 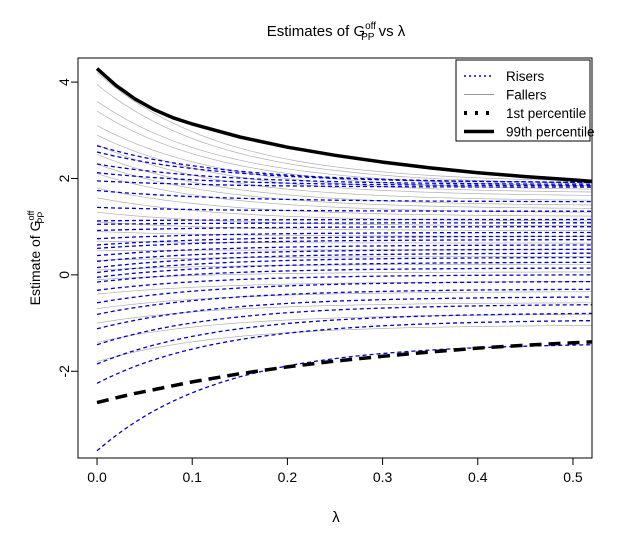 What do you see at coordinates (97, 477) in the screenshot?
I see `x-tick-label-0: 0.0` at bounding box center [97, 477].